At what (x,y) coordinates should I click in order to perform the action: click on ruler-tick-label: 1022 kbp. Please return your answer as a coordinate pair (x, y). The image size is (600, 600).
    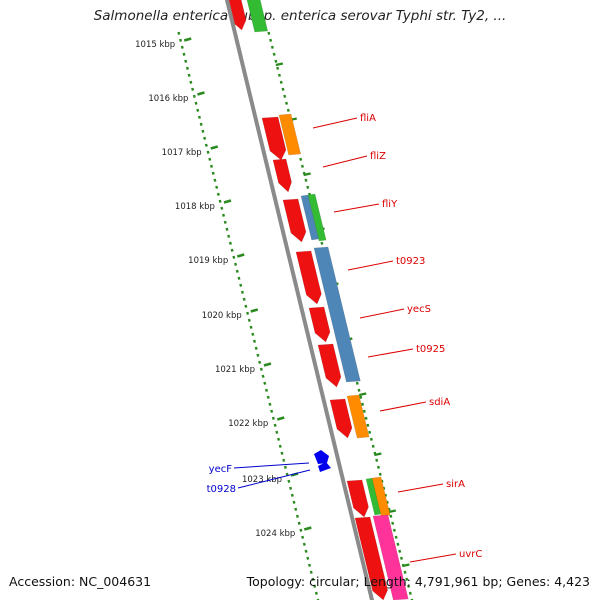
    Looking at the image, I should click on (248, 424).